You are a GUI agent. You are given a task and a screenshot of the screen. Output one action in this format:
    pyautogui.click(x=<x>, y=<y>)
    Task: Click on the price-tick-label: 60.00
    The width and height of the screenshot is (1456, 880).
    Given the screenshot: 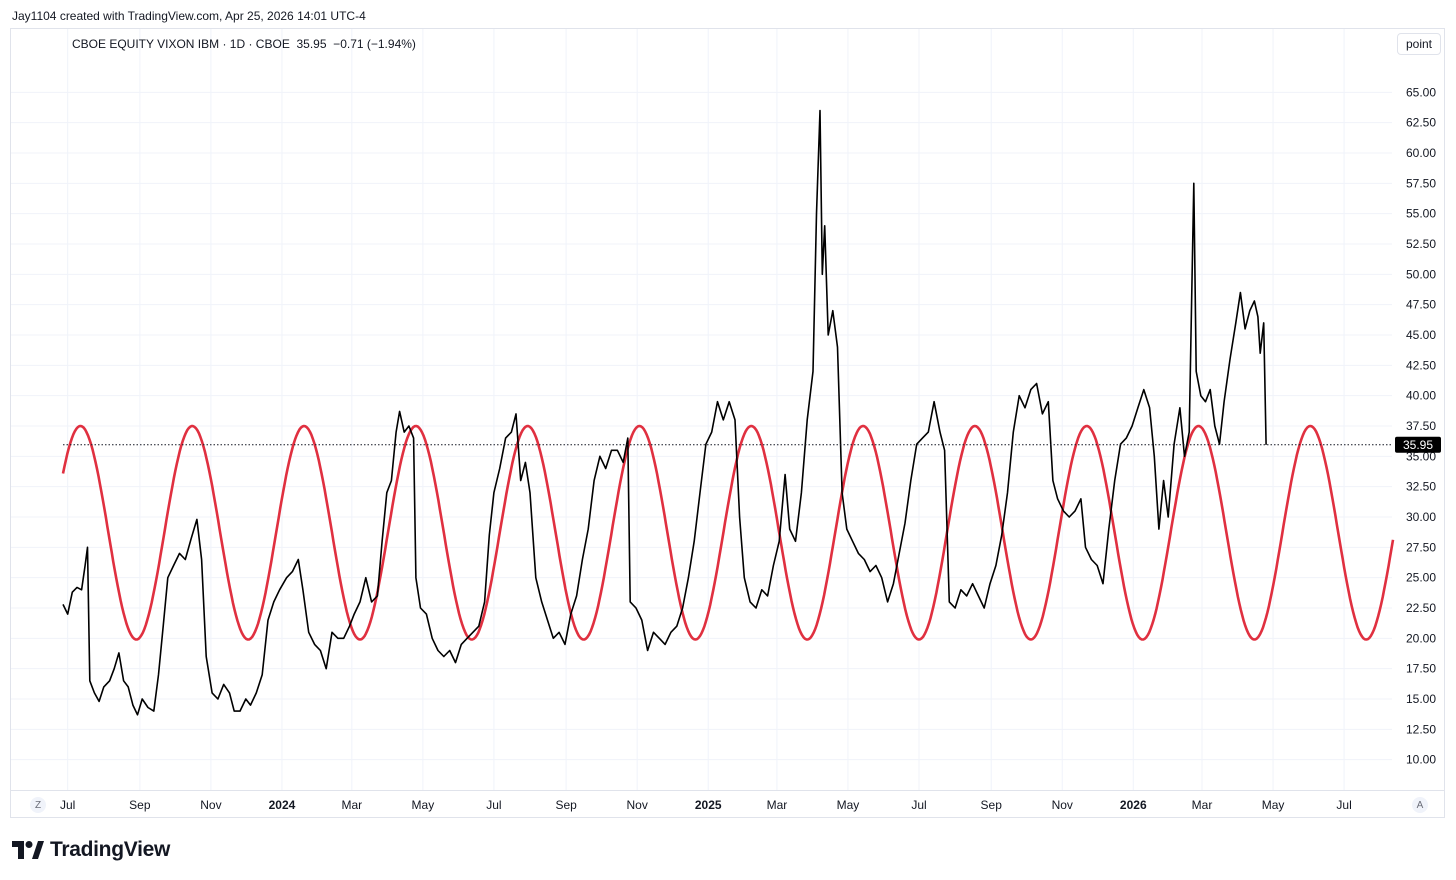 What is the action you would take?
    pyautogui.click(x=1421, y=153)
    